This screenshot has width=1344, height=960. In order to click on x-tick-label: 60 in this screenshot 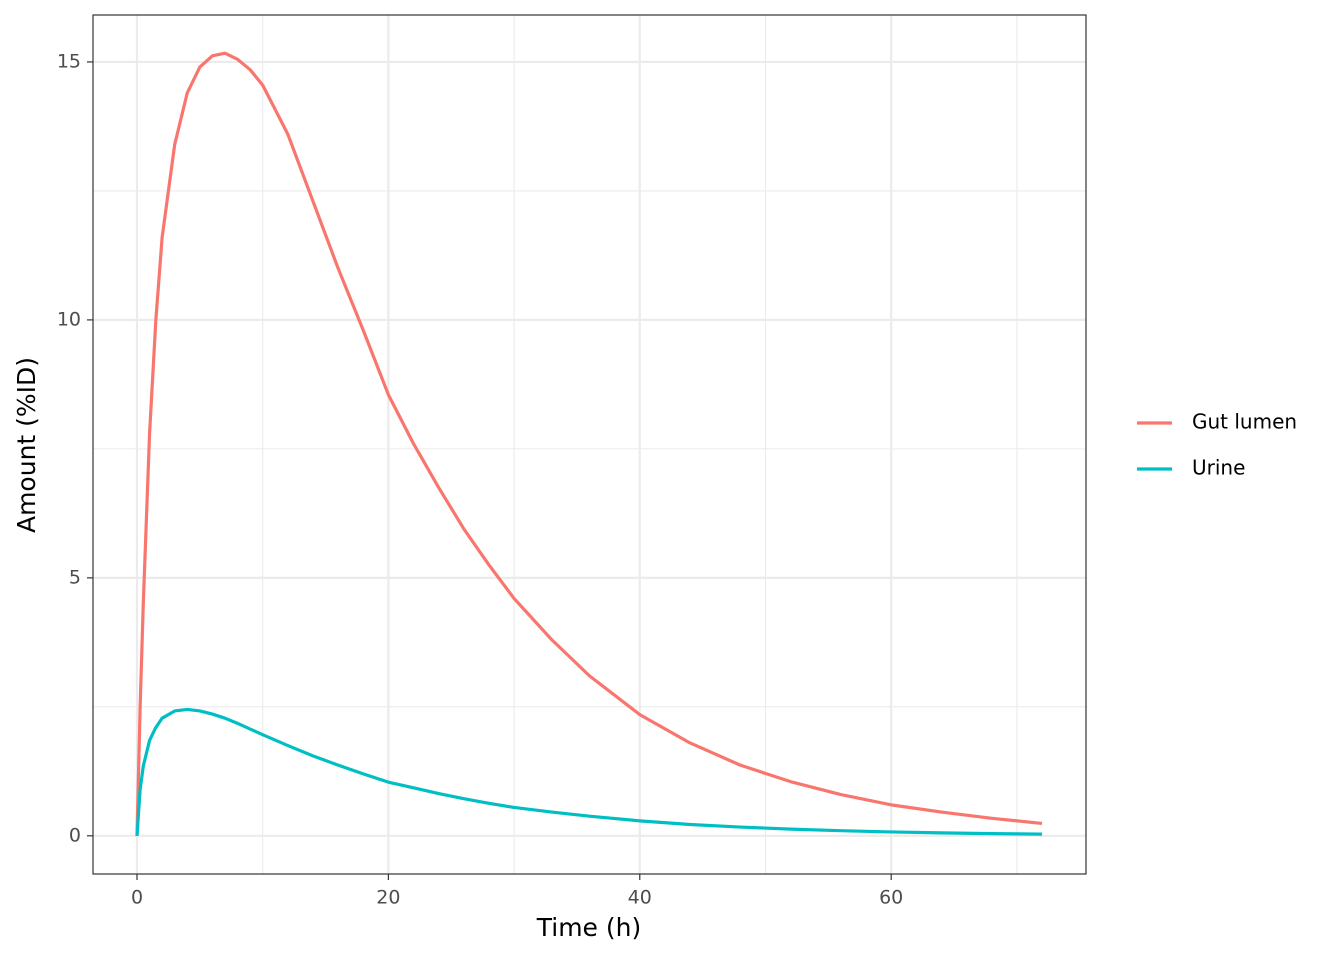, I will do `click(891, 898)`.